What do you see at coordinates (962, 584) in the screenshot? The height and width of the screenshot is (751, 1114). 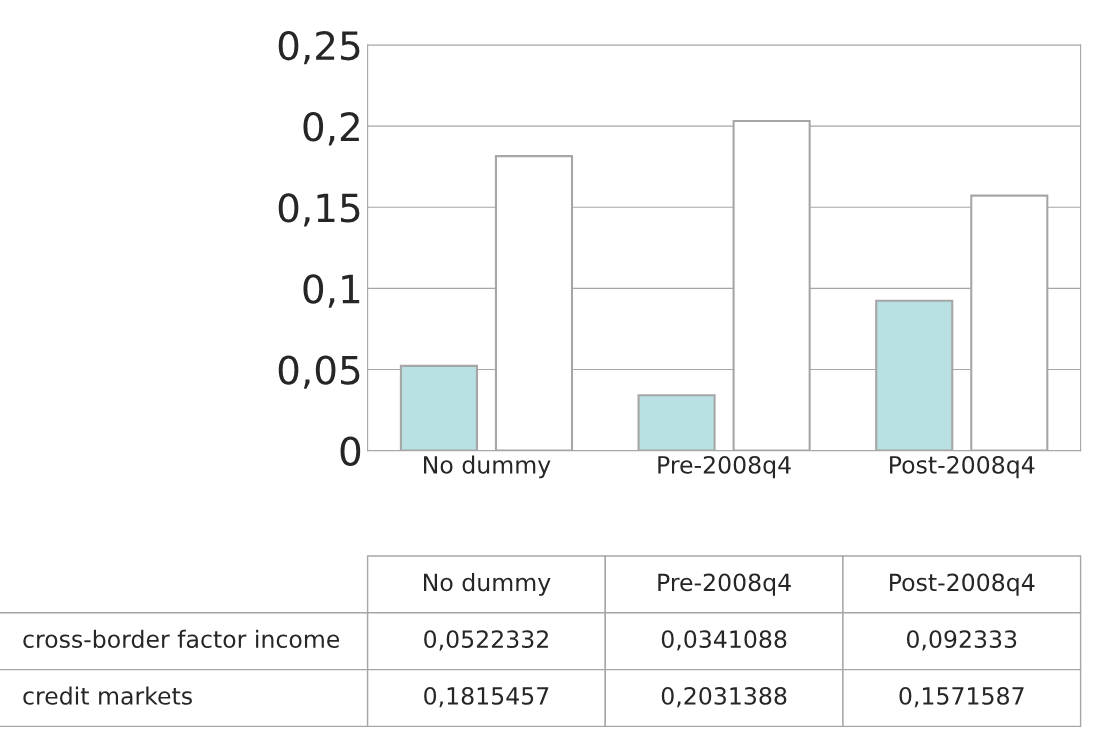 I see `category-label: Post-2008q4` at bounding box center [962, 584].